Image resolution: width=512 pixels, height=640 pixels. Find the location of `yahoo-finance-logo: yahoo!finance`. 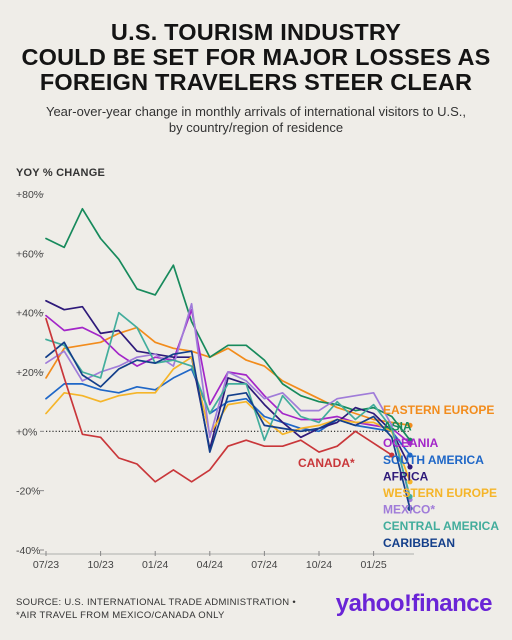

yahoo-finance-logo: yahoo!finance is located at coordinates (414, 603).